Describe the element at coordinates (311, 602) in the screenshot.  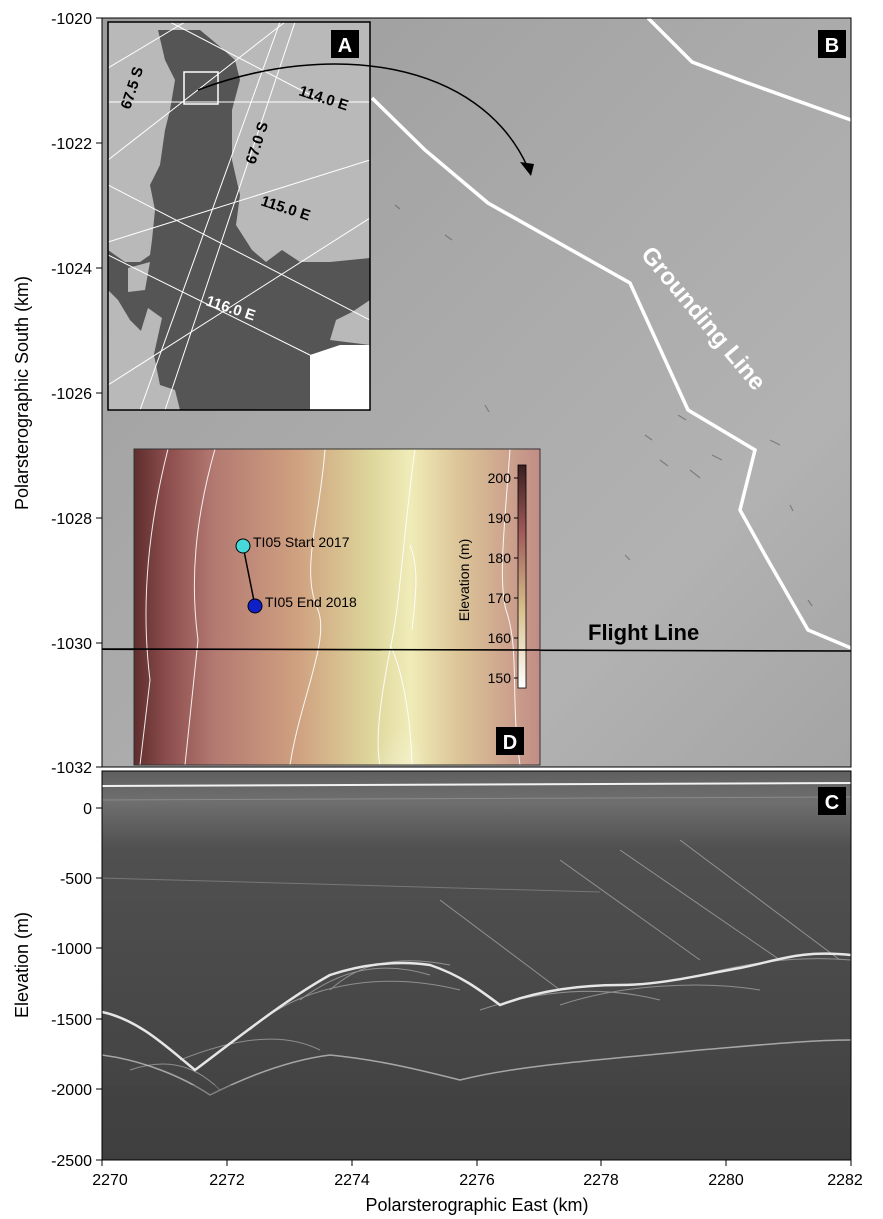
I see `end-point-label: TI05 End 2018` at that location.